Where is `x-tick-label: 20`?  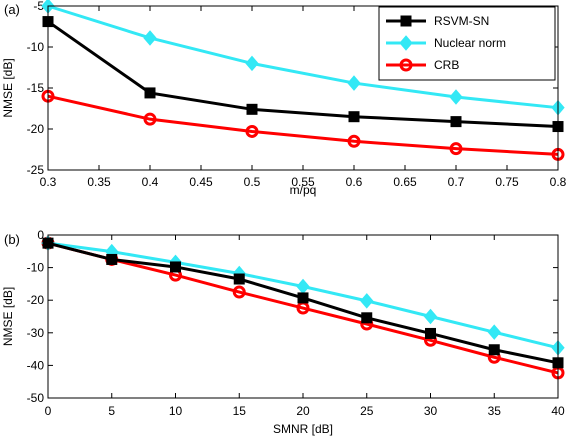
x-tick-label: 20 is located at coordinates (303, 411).